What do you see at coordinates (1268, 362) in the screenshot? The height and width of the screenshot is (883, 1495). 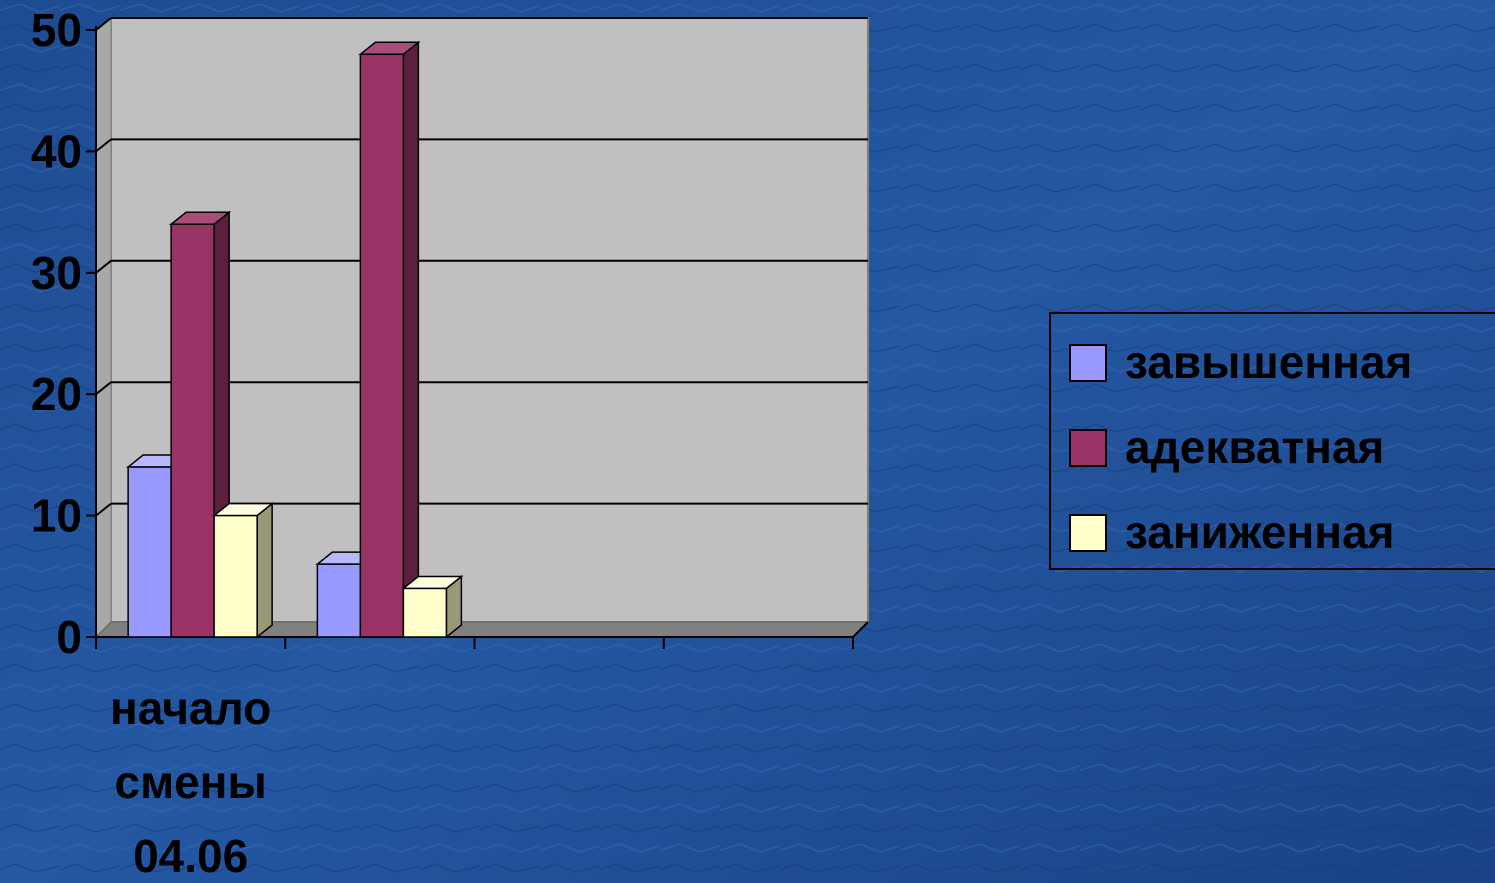 I see `legend-label: завышенная` at bounding box center [1268, 362].